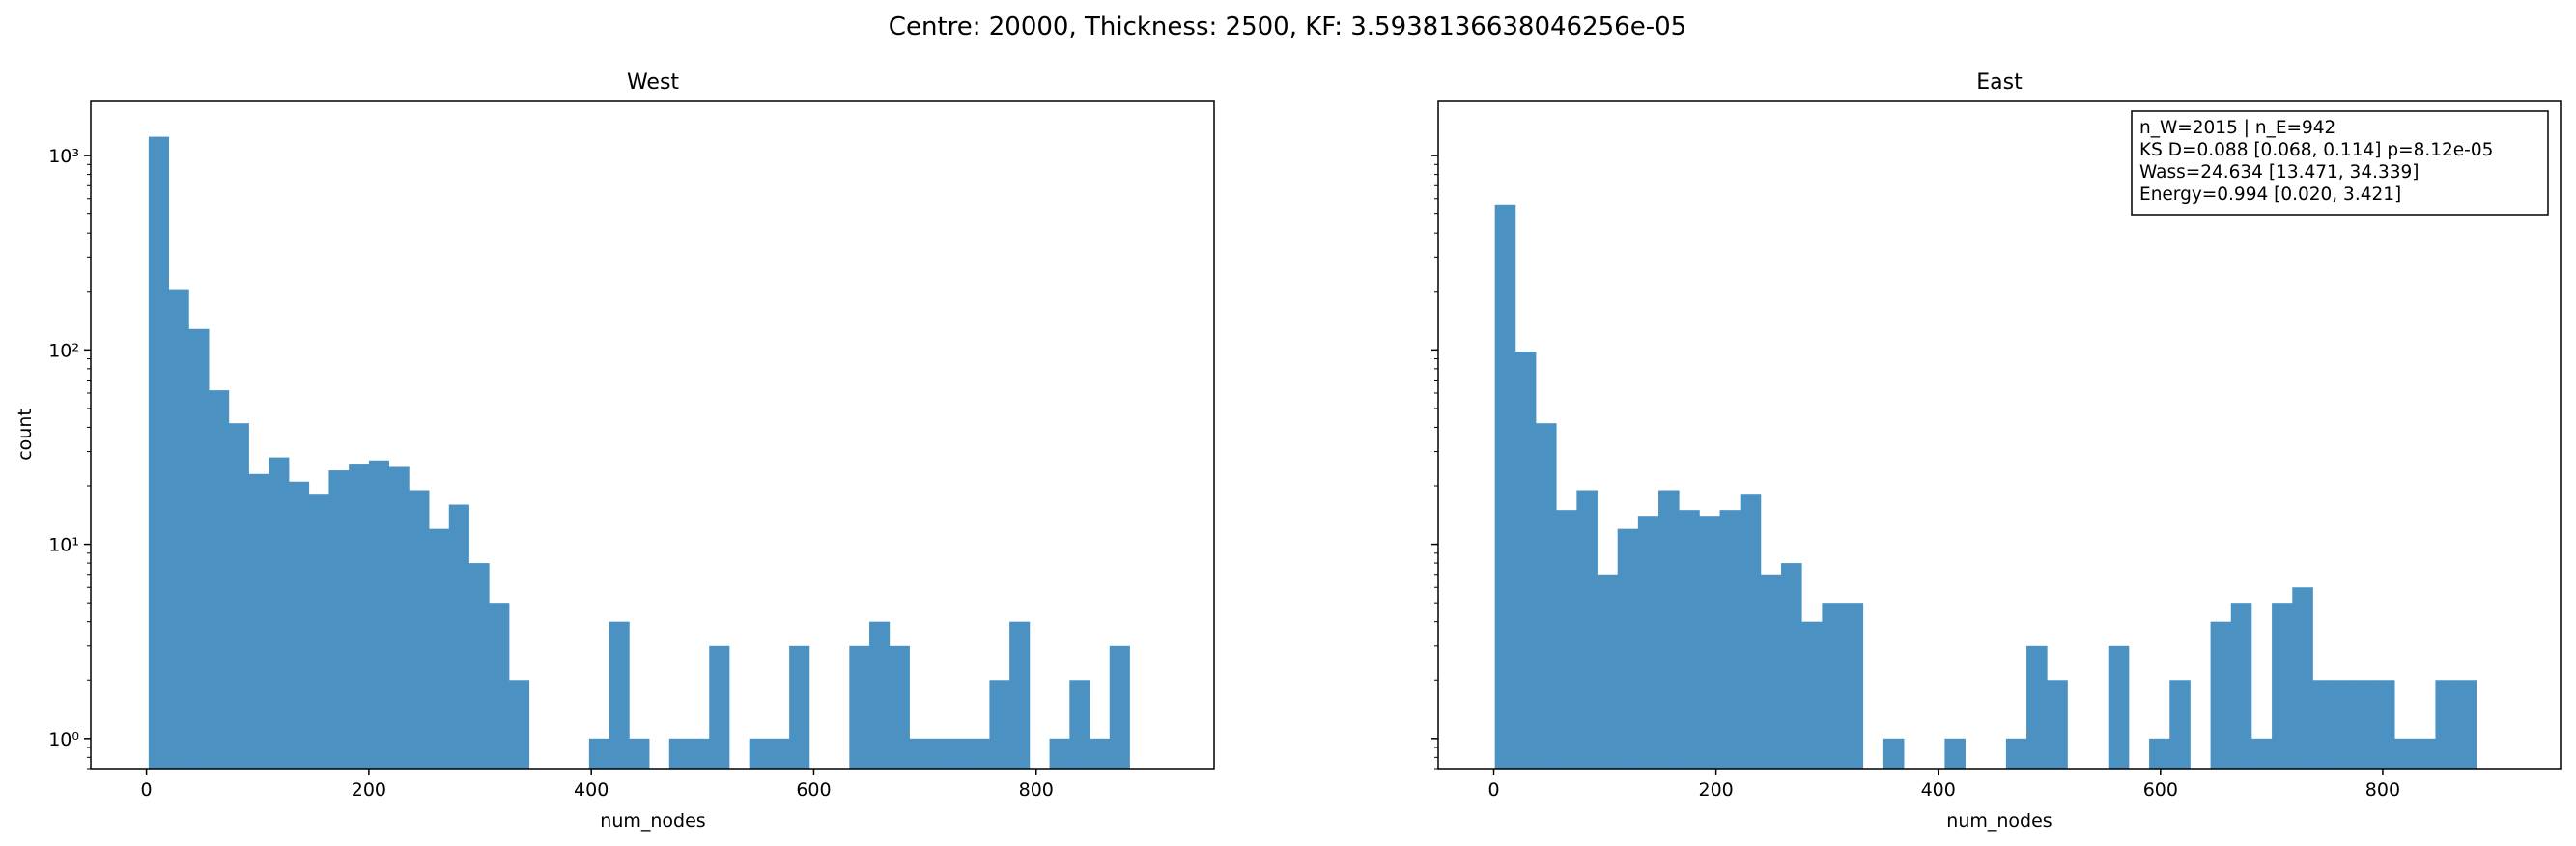 This screenshot has width=2576, height=846. I want to click on stats-line-energy: Energy=0.994 [0.020, 3.421], so click(2270, 194).